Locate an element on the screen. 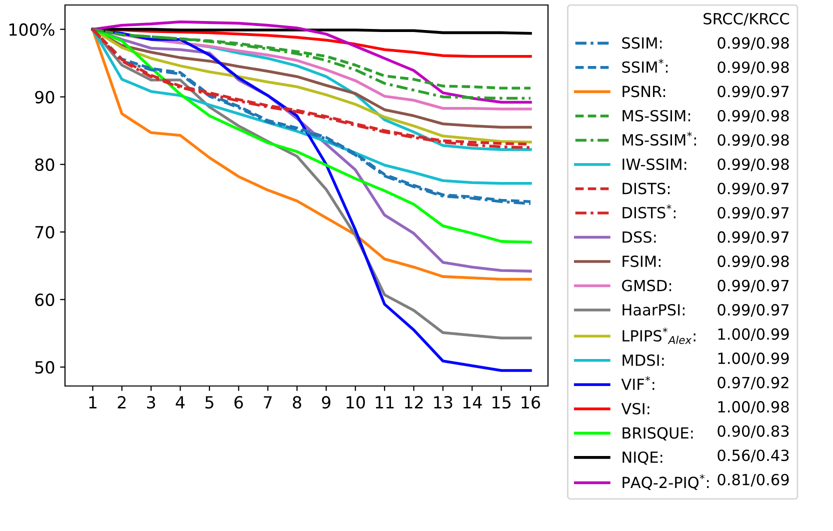 The height and width of the screenshot is (531, 833). legend-label: SSIM$^{*}$: is located at coordinates (645, 65).